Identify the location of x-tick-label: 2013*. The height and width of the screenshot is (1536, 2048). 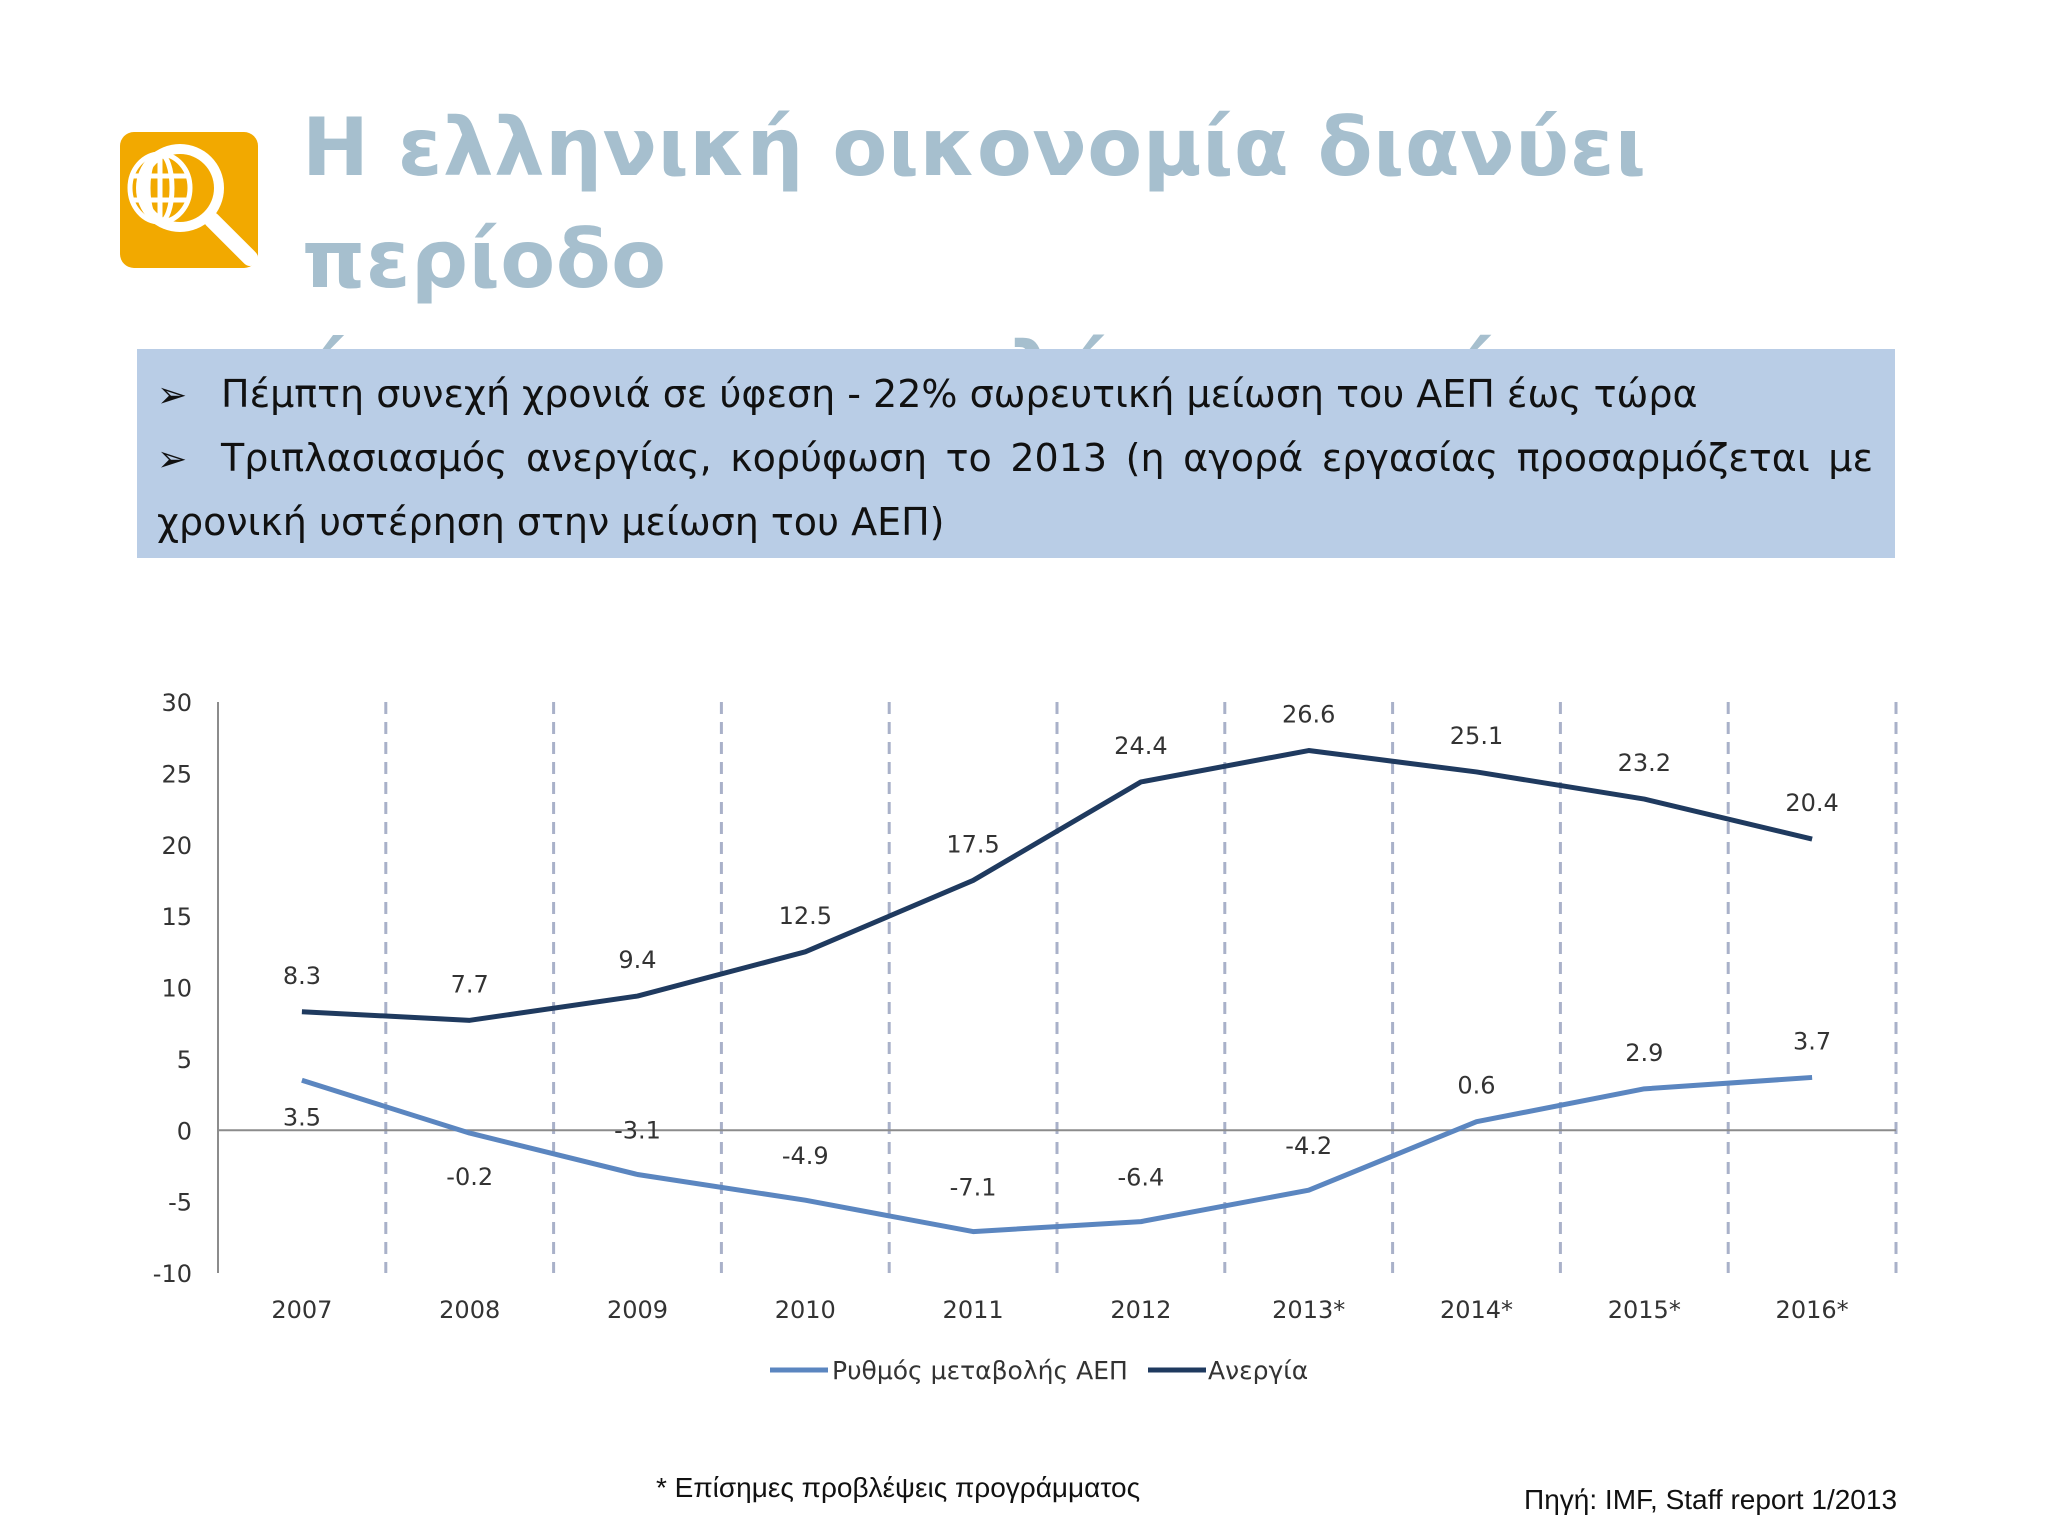
(1308, 1310).